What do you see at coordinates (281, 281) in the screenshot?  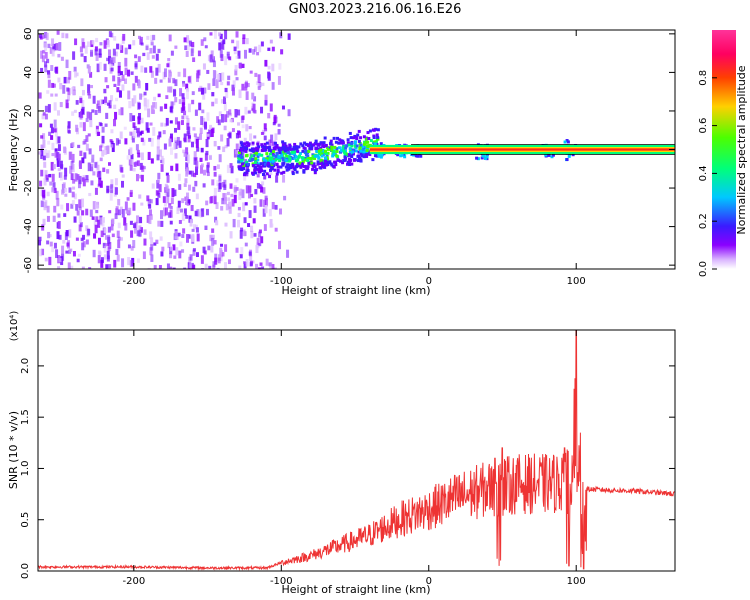 I see `spectrogram-xtick-label: -100` at bounding box center [281, 281].